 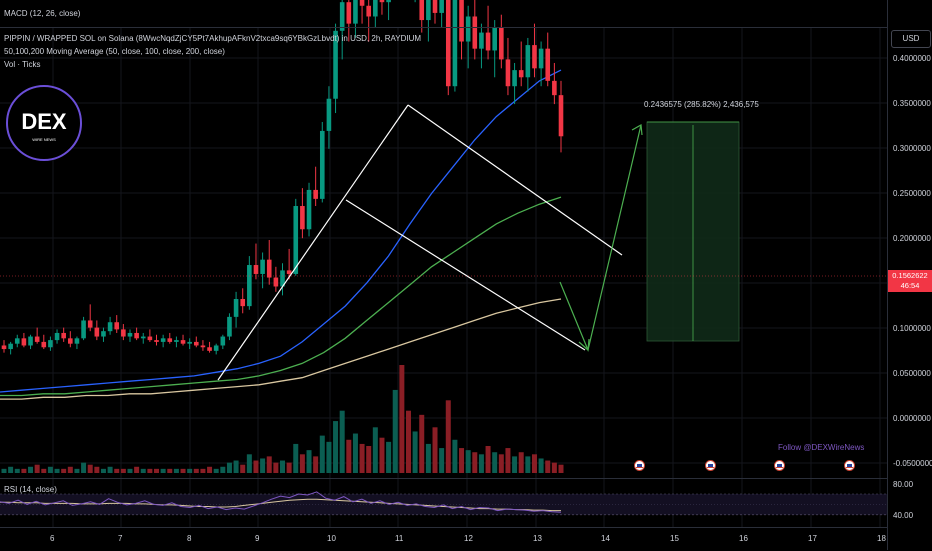 I want to click on price-tick: 0.2500000, so click(x=912, y=193).